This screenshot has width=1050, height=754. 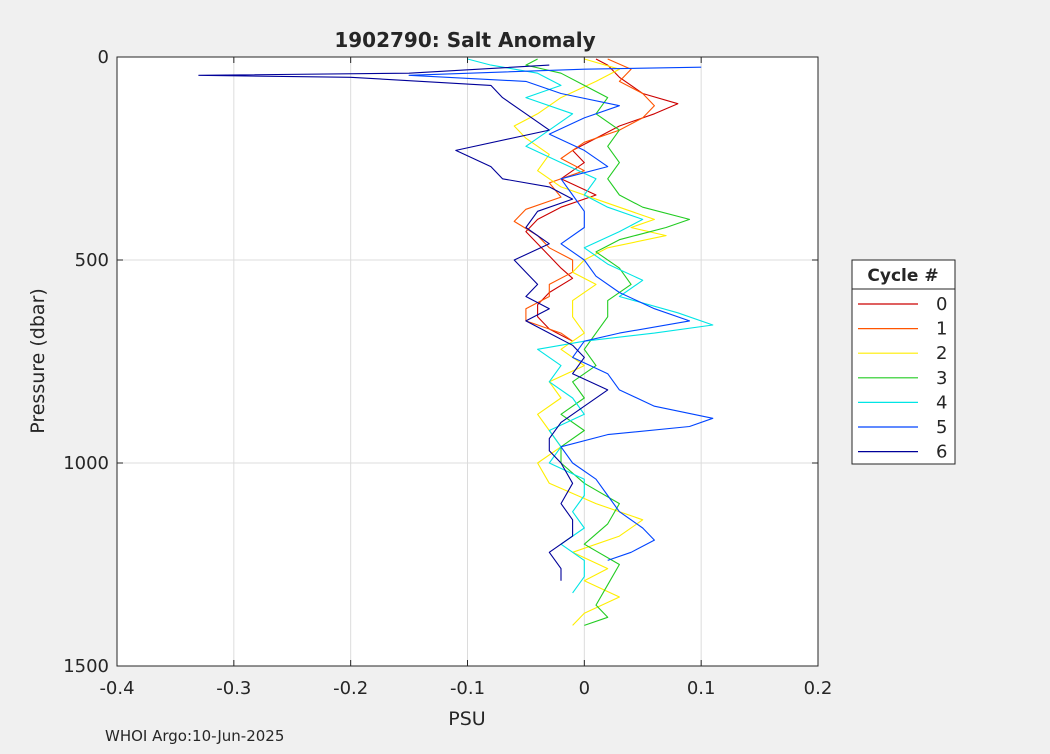 I want to click on legend-label-cycle-3: 3, so click(x=941, y=378).